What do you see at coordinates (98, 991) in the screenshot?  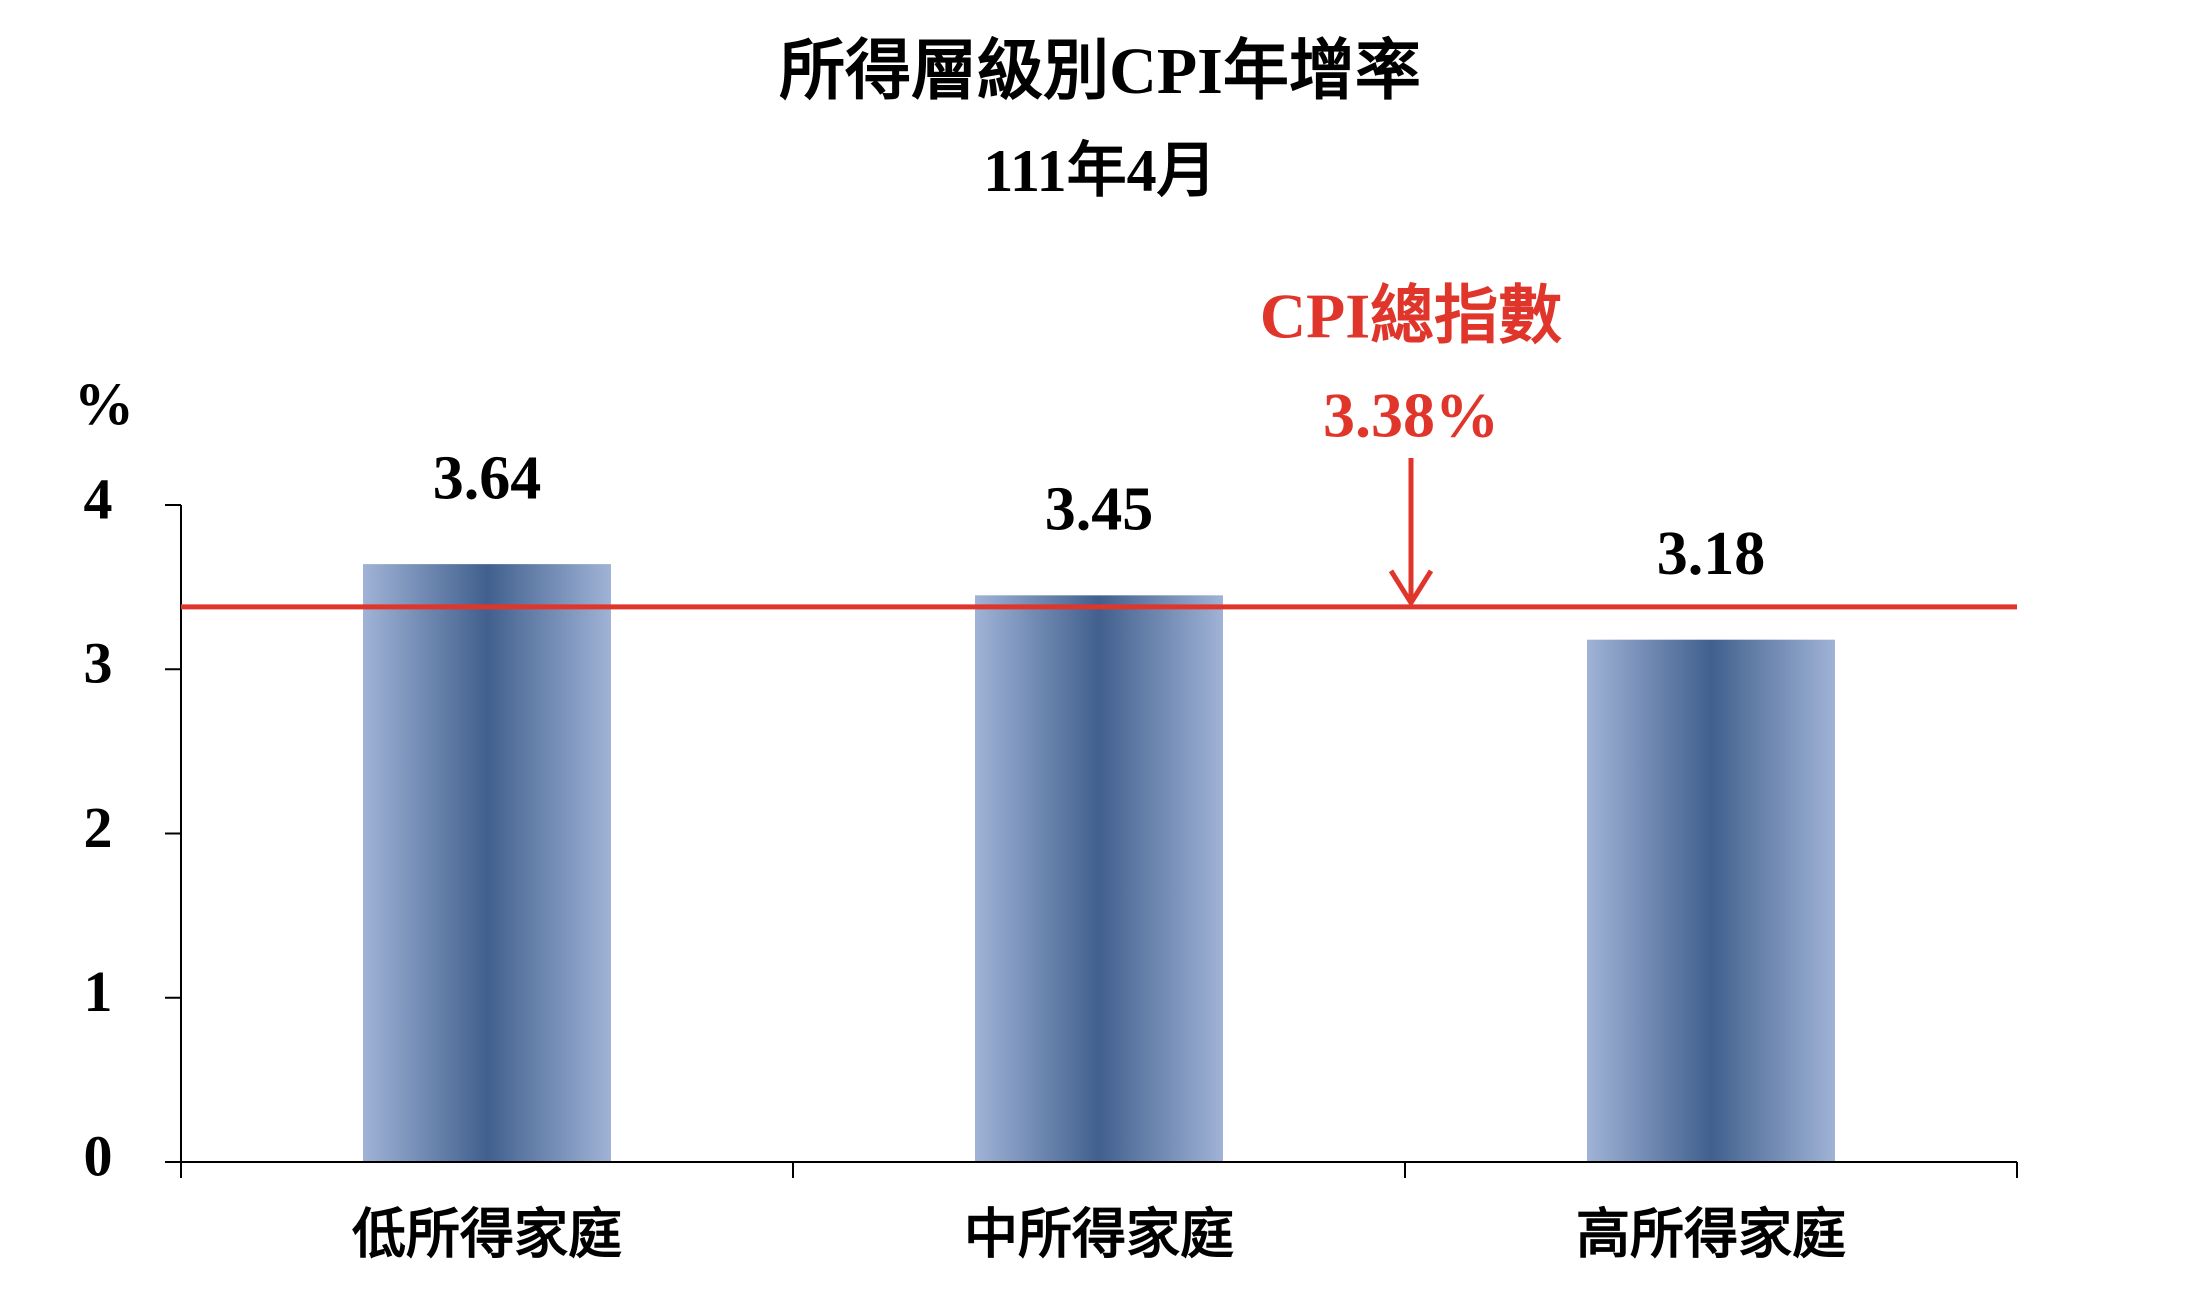 I see `y-tick-label: 1` at bounding box center [98, 991].